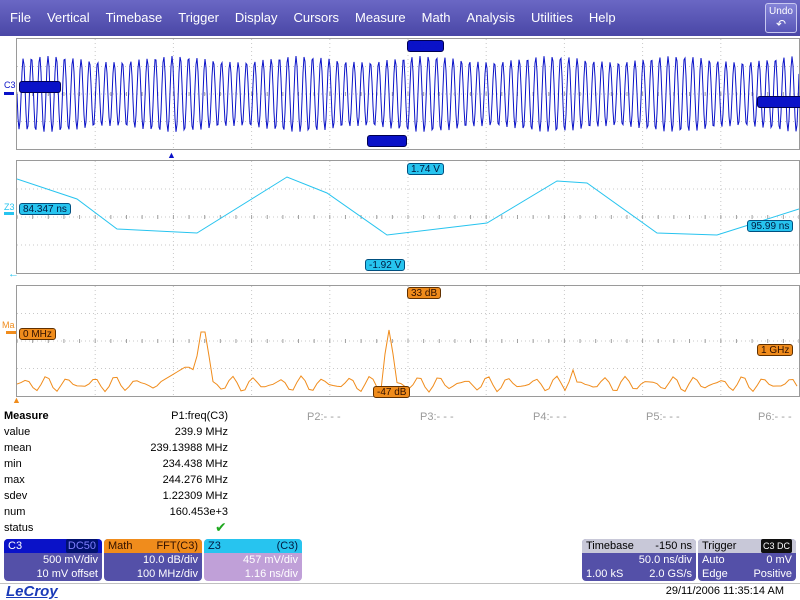 The height and width of the screenshot is (600, 800). Describe the element at coordinates (171, 155) in the screenshot. I see `trigger-position-marker: ▲` at that location.